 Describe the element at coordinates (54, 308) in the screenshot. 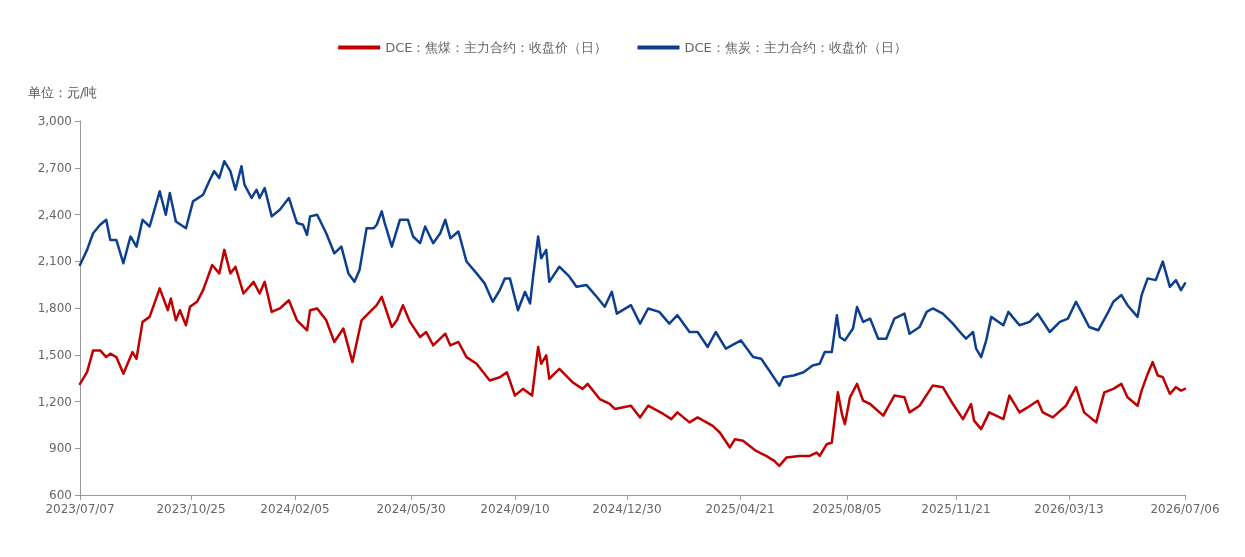

I see `y-tick-label: 1,800` at that location.